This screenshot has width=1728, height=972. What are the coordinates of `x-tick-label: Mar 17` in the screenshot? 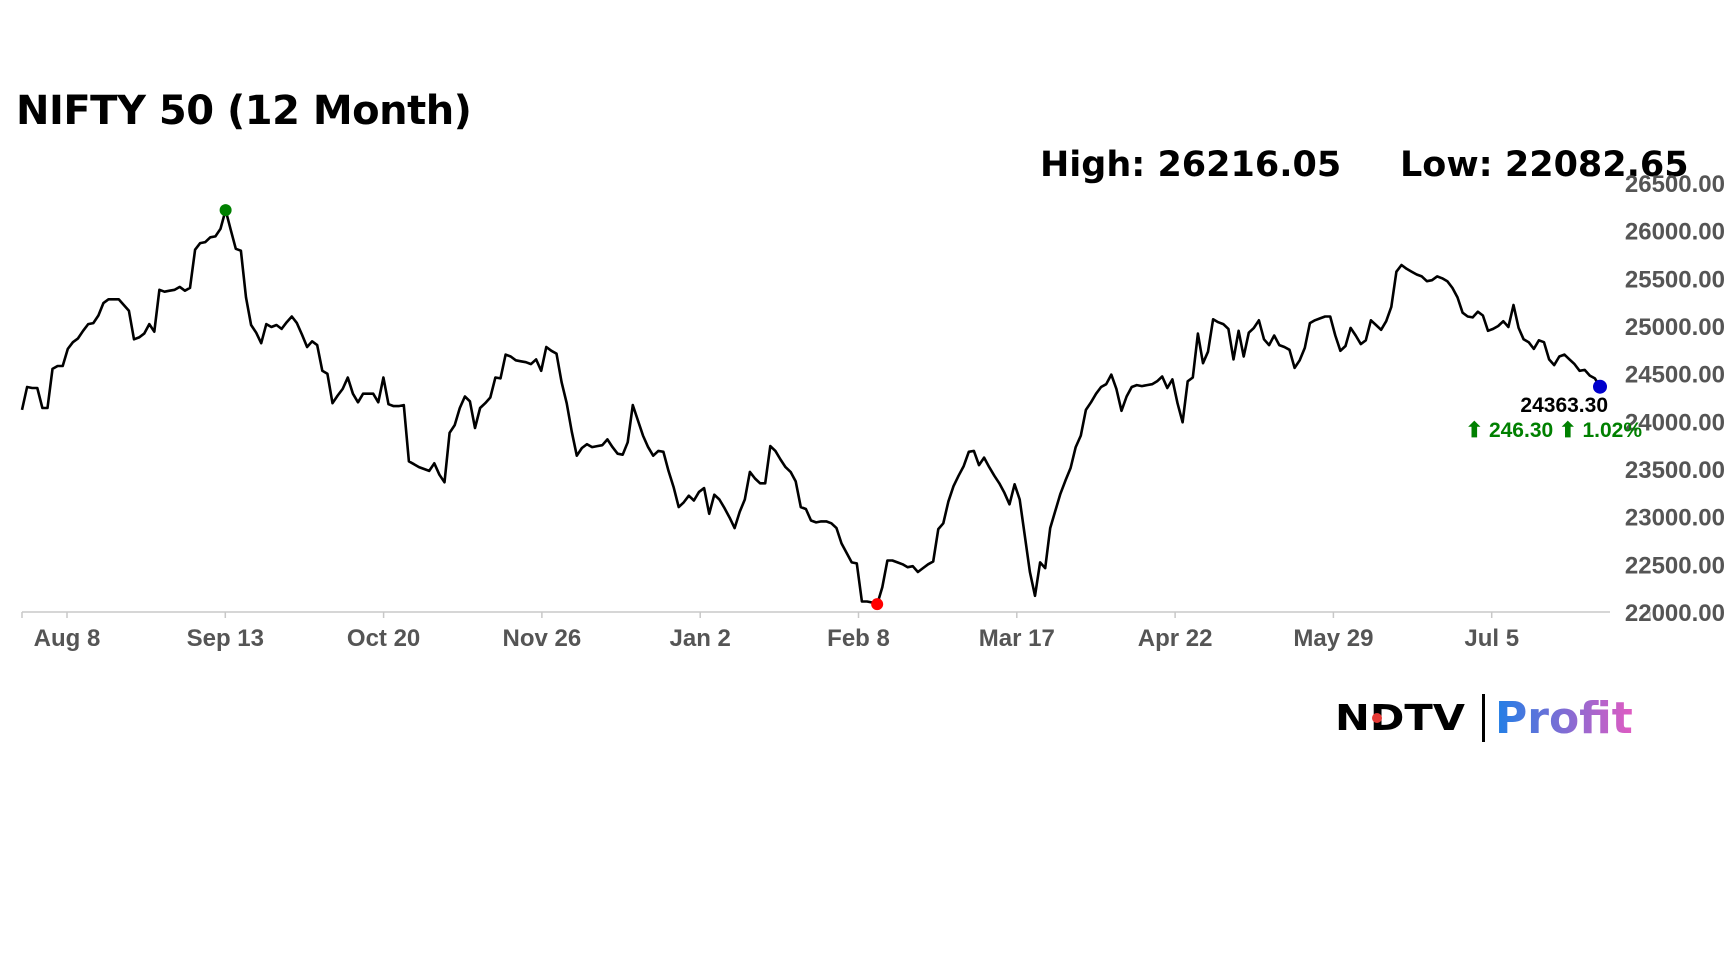 It's located at (1017, 638).